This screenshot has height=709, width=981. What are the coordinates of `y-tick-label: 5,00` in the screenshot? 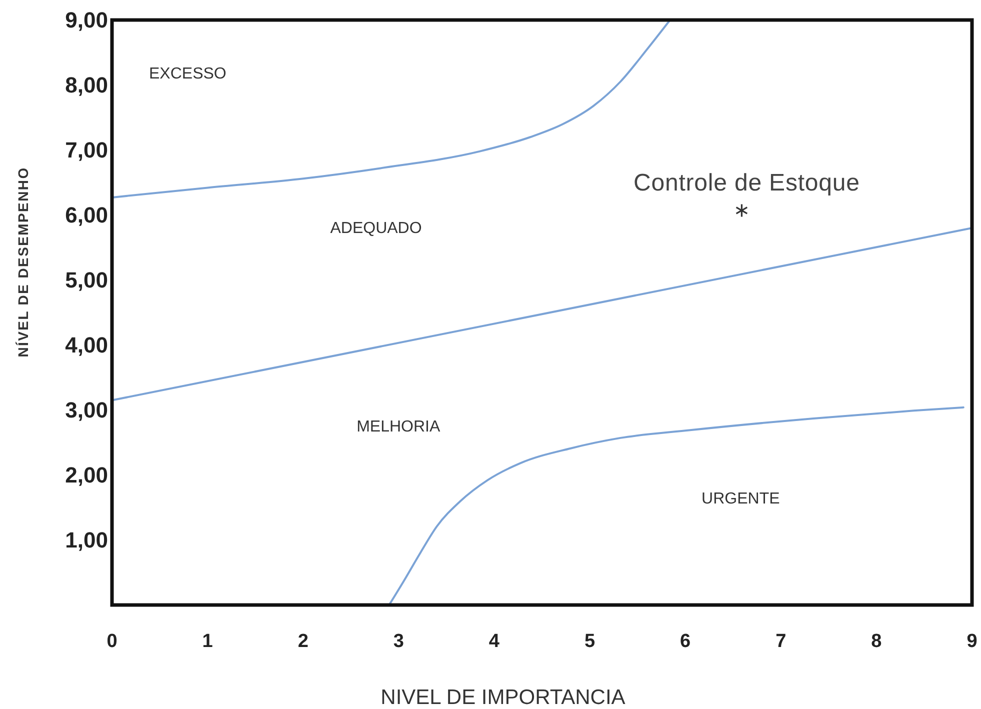 It's located at (86, 280).